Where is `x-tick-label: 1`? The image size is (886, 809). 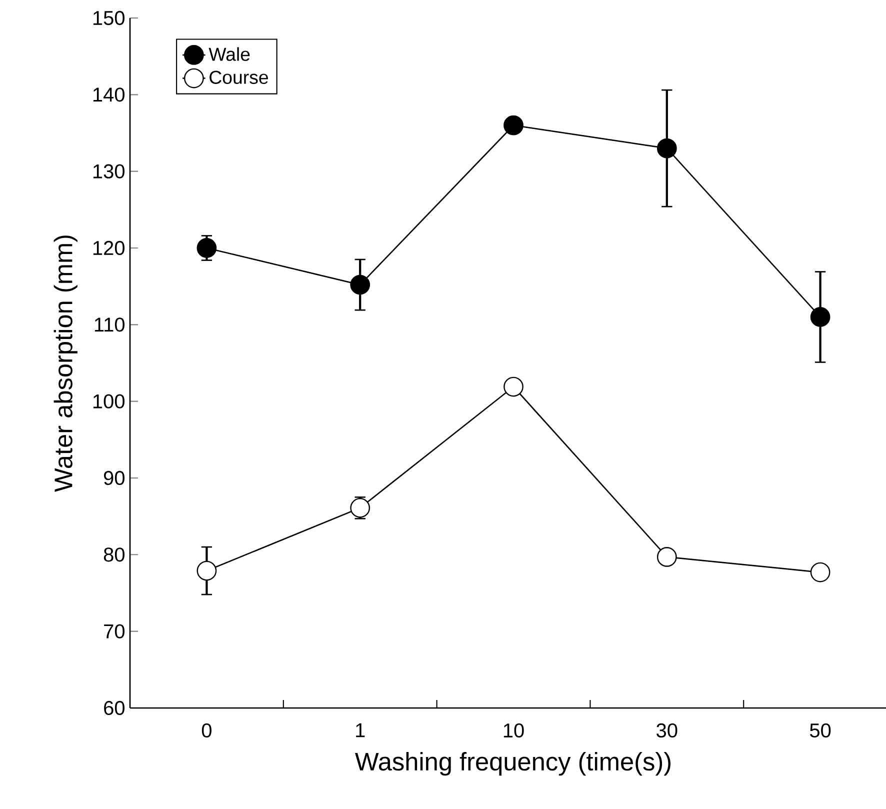
x-tick-label: 1 is located at coordinates (360, 730).